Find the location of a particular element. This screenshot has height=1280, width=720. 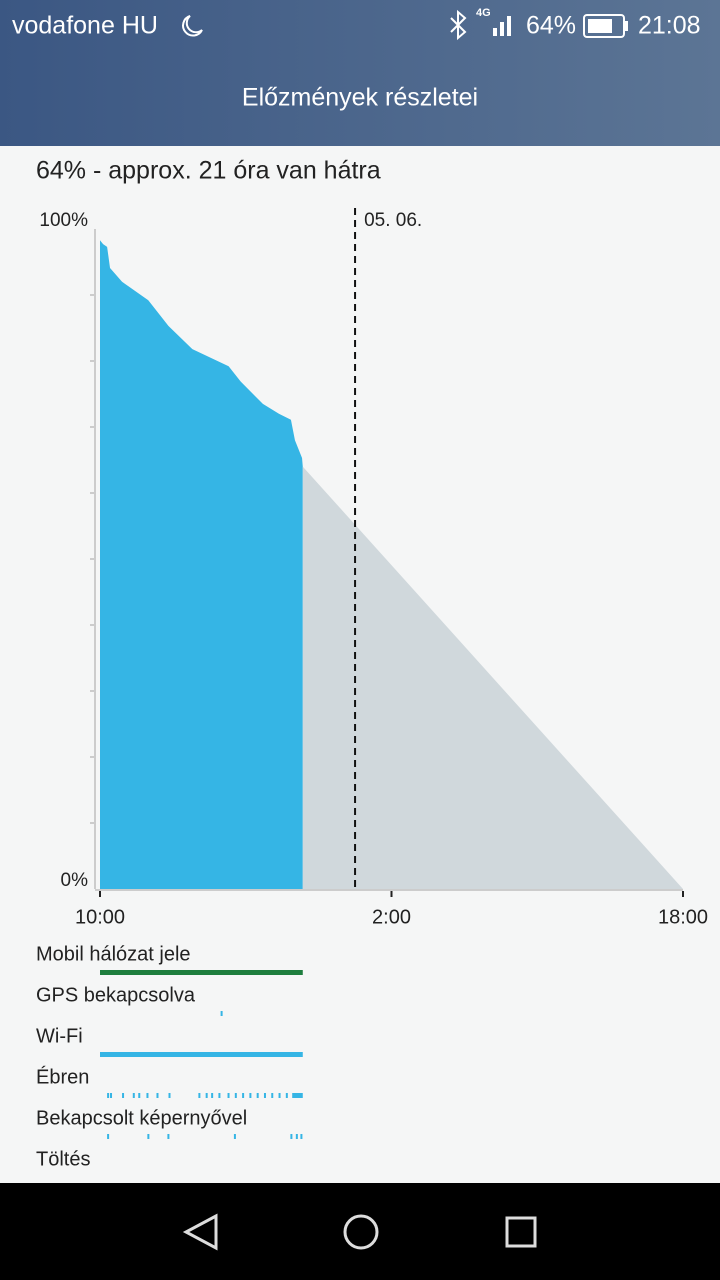

battery-percent: 64% is located at coordinates (551, 26).